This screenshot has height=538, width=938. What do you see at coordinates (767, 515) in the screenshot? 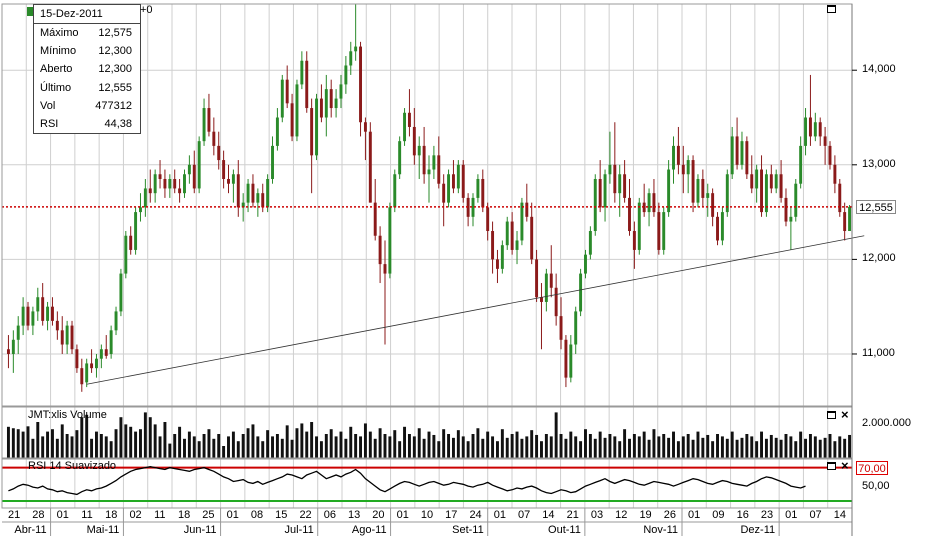
I see `x-day-label: 23` at bounding box center [767, 515].